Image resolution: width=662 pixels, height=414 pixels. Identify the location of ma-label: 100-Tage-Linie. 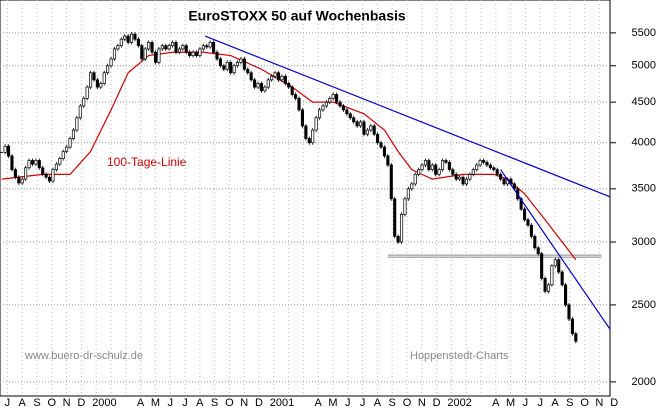
(147, 162).